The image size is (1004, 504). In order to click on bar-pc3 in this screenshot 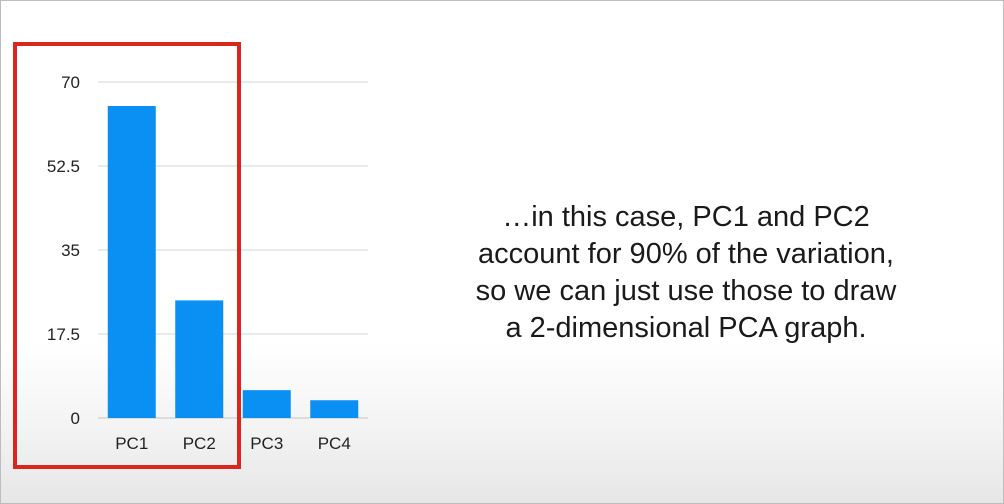, I will do `click(266, 404)`.